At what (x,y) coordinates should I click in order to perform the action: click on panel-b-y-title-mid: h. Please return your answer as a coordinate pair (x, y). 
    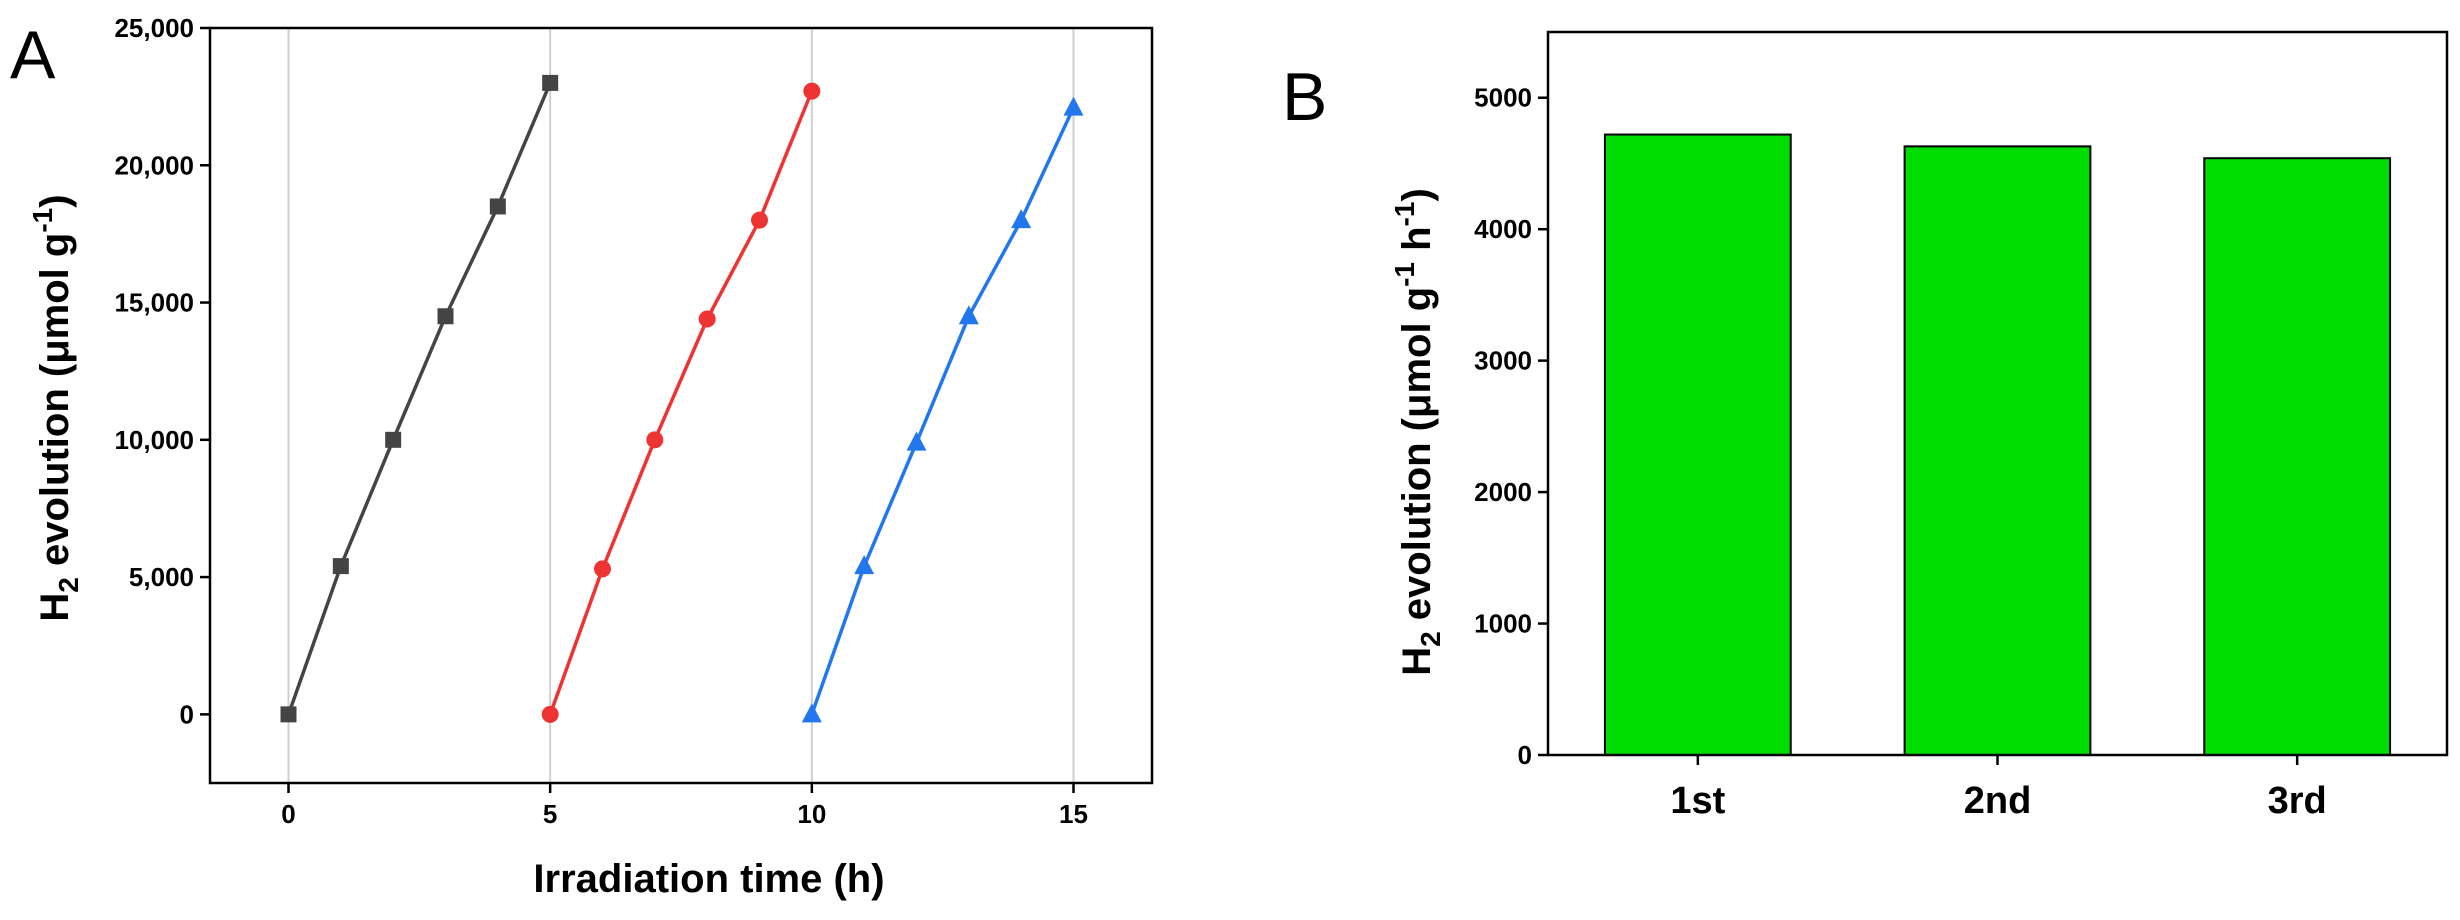
    Looking at the image, I should click on (1417, 244).